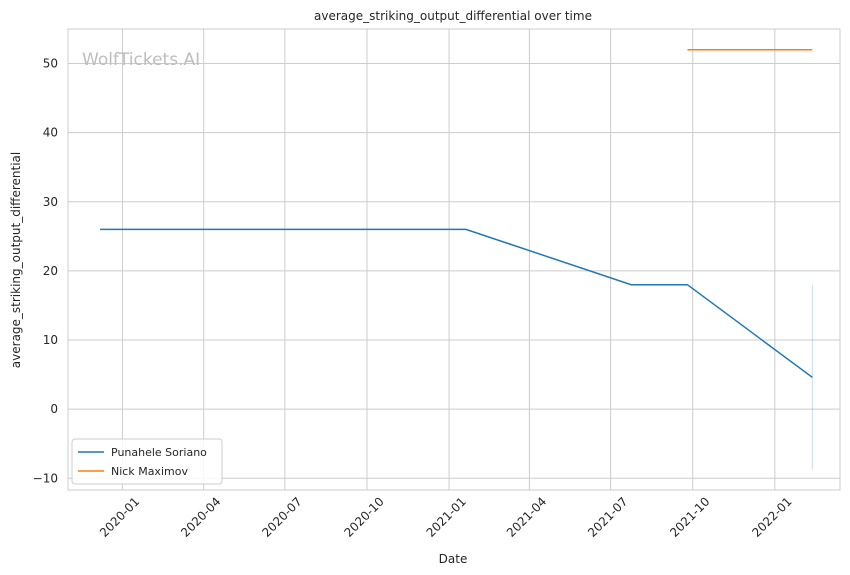 The image size is (850, 575). Describe the element at coordinates (363, 516) in the screenshot. I see `x-tick-label: 2020-10` at that location.